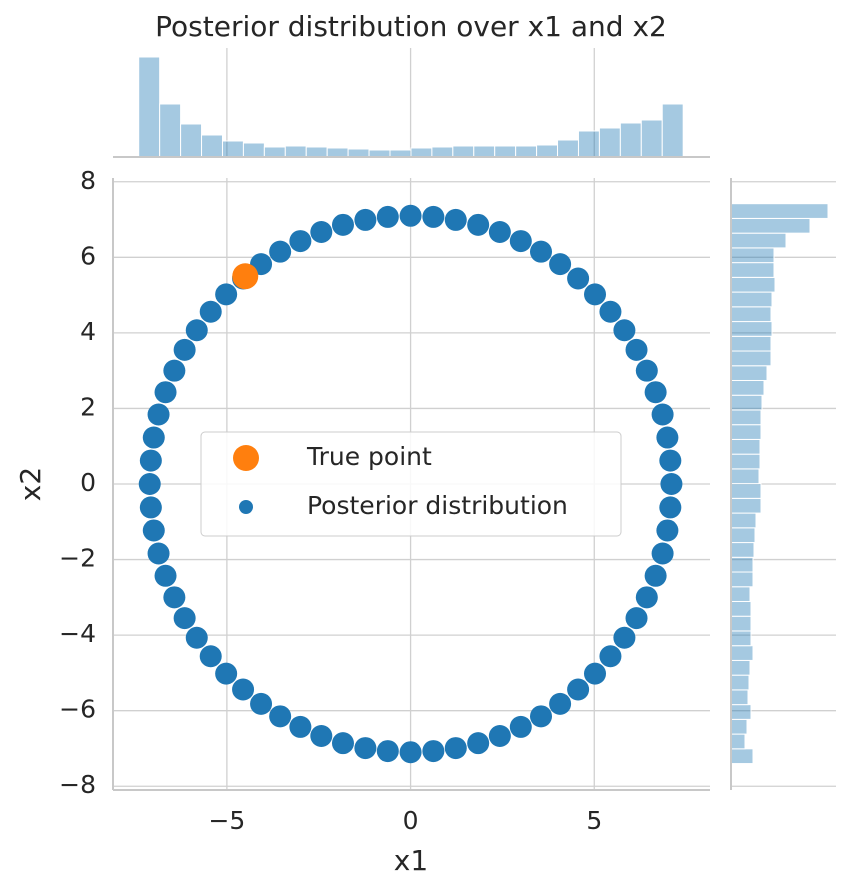 The height and width of the screenshot is (895, 847). I want to click on y-tick-label: 0, so click(88, 482).